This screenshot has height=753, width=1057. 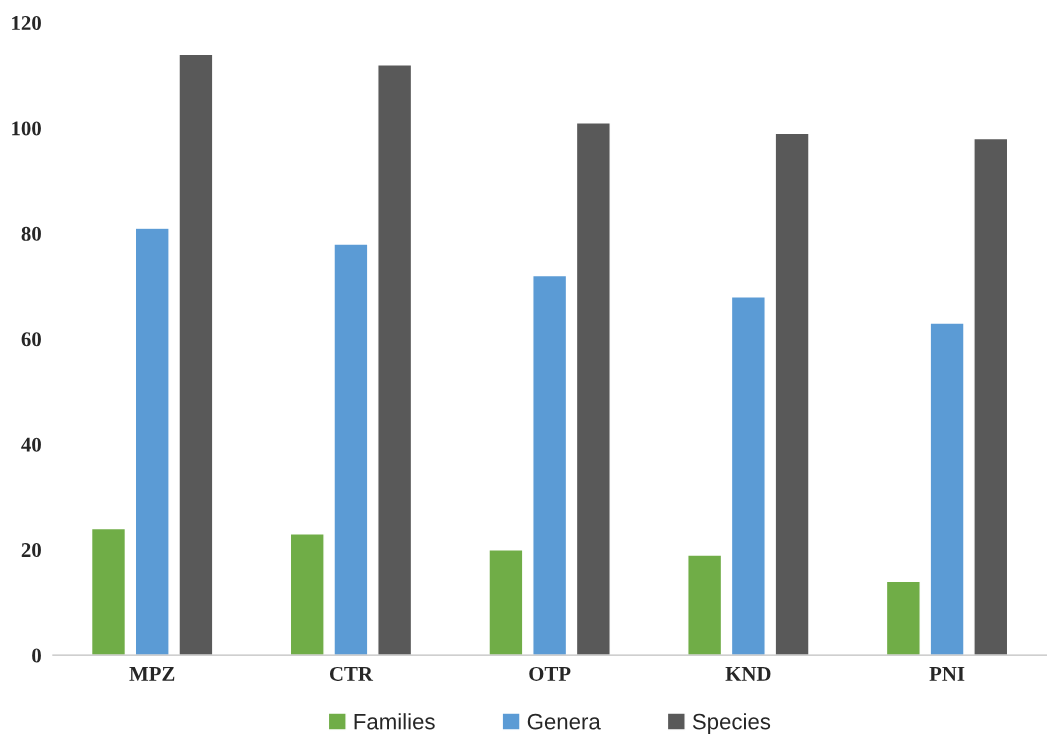 What do you see at coordinates (31, 339) in the screenshot?
I see `y-tick-label: 60` at bounding box center [31, 339].